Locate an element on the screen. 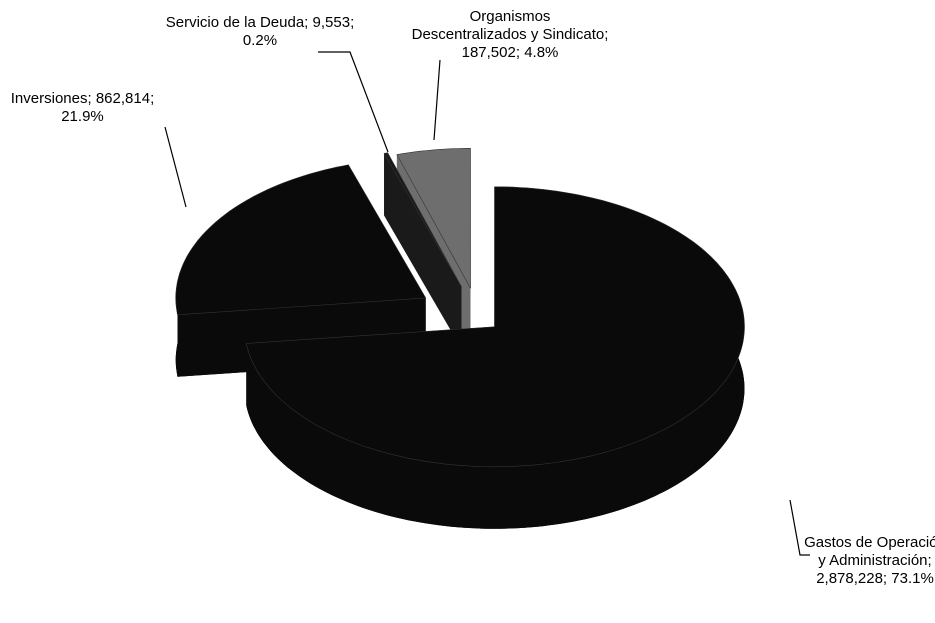  value-label: 187,502 is located at coordinates (488, 52).